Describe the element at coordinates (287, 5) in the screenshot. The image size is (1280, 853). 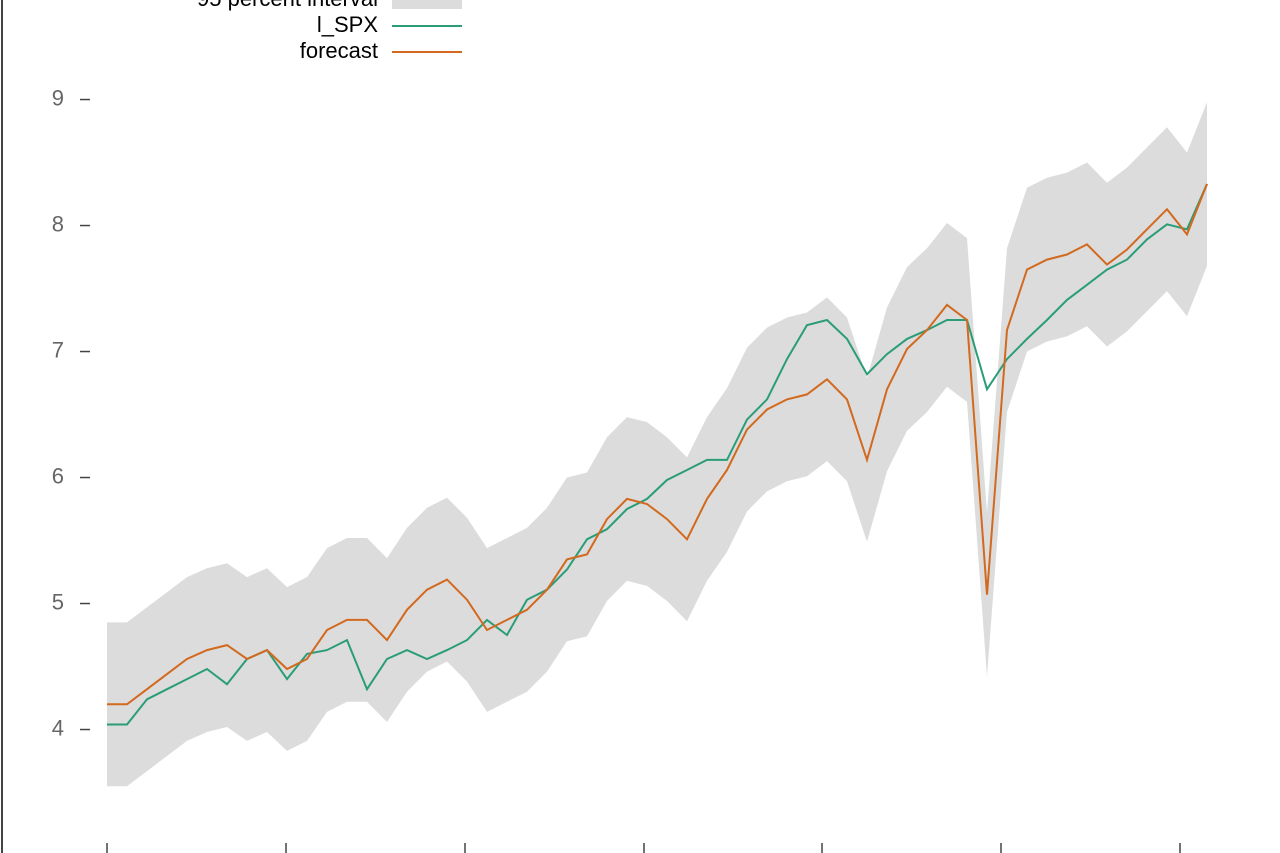
I see `legend-label: 95 percent interval` at that location.